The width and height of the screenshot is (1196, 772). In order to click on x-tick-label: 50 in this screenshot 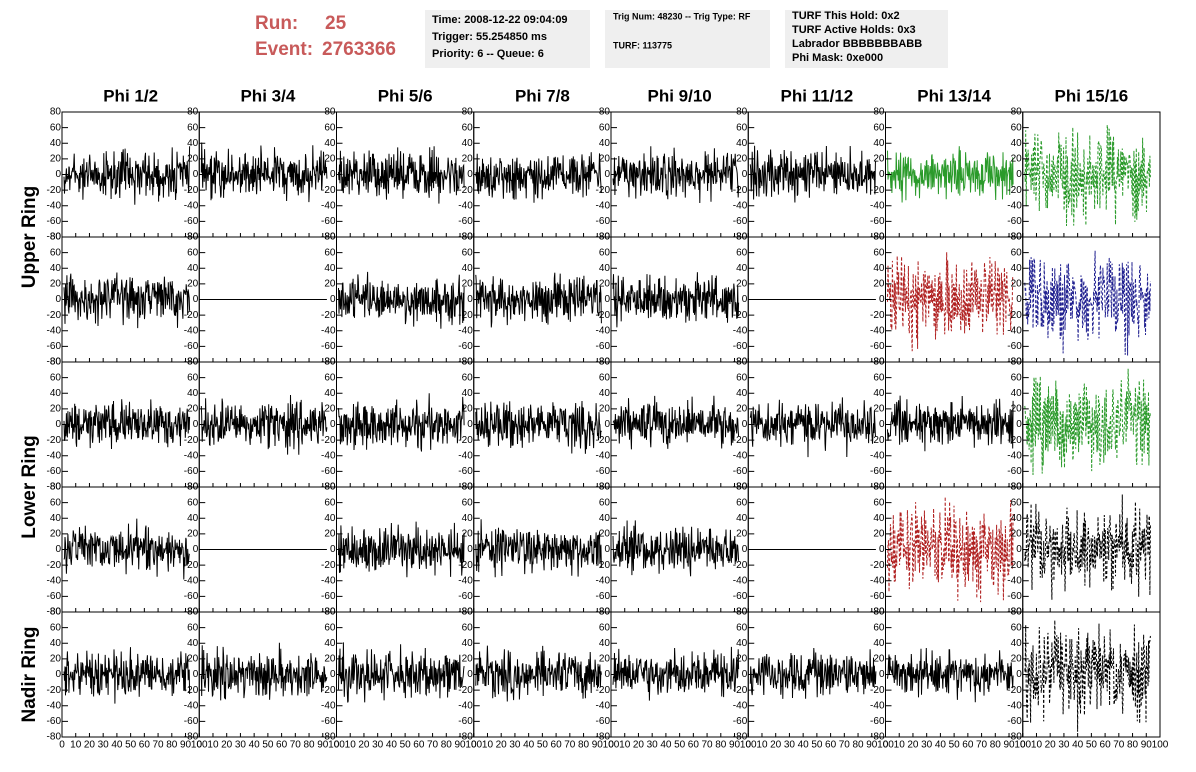, I will do `click(817, 745)`.